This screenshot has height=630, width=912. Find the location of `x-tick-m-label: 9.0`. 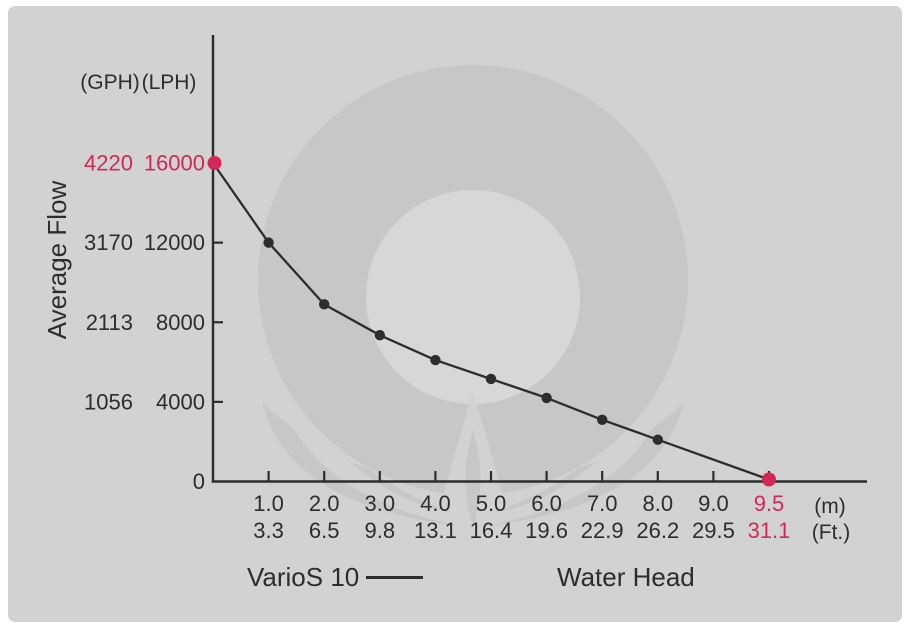

x-tick-m-label: 9.0 is located at coordinates (713, 503).